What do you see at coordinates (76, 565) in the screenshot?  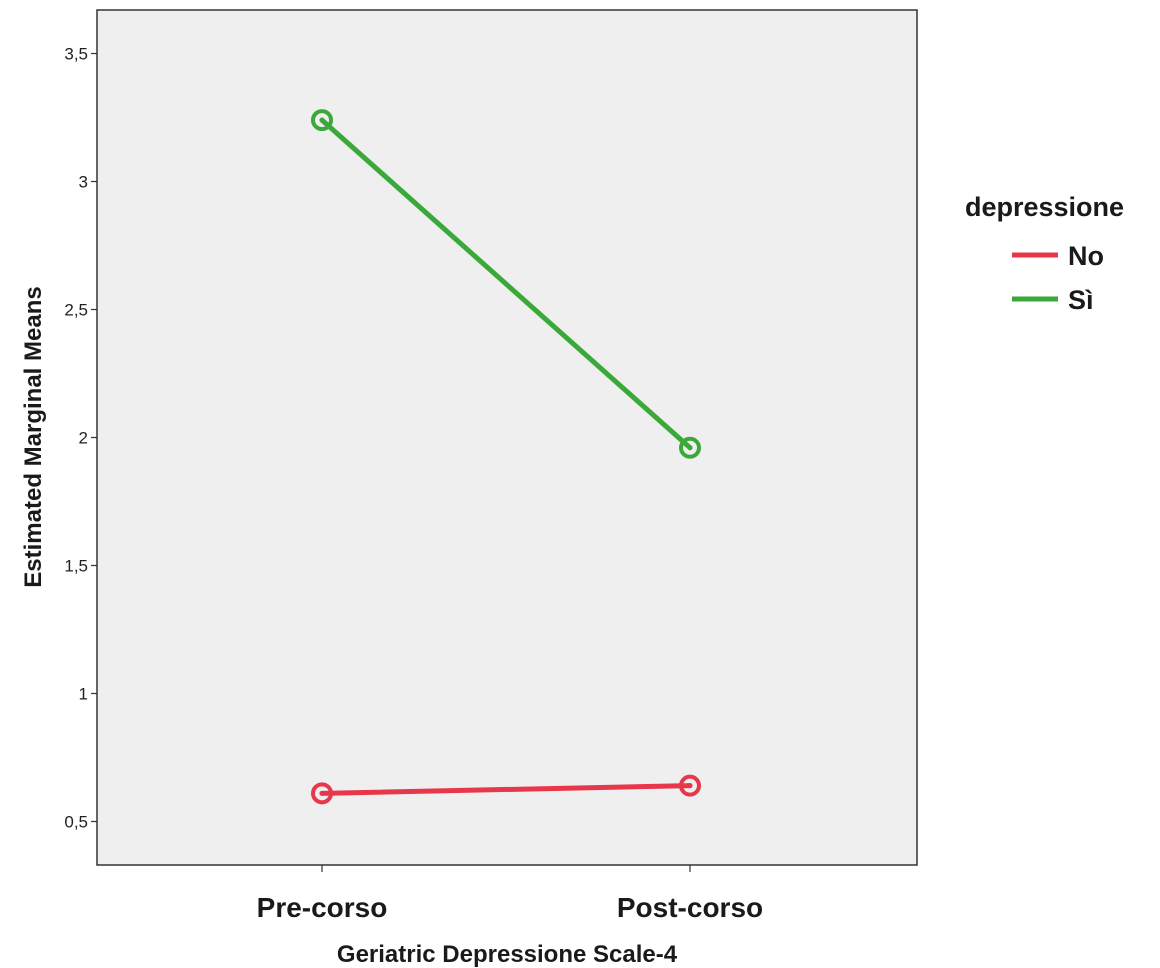 I see `y-tick-label: 1,5` at bounding box center [76, 565].